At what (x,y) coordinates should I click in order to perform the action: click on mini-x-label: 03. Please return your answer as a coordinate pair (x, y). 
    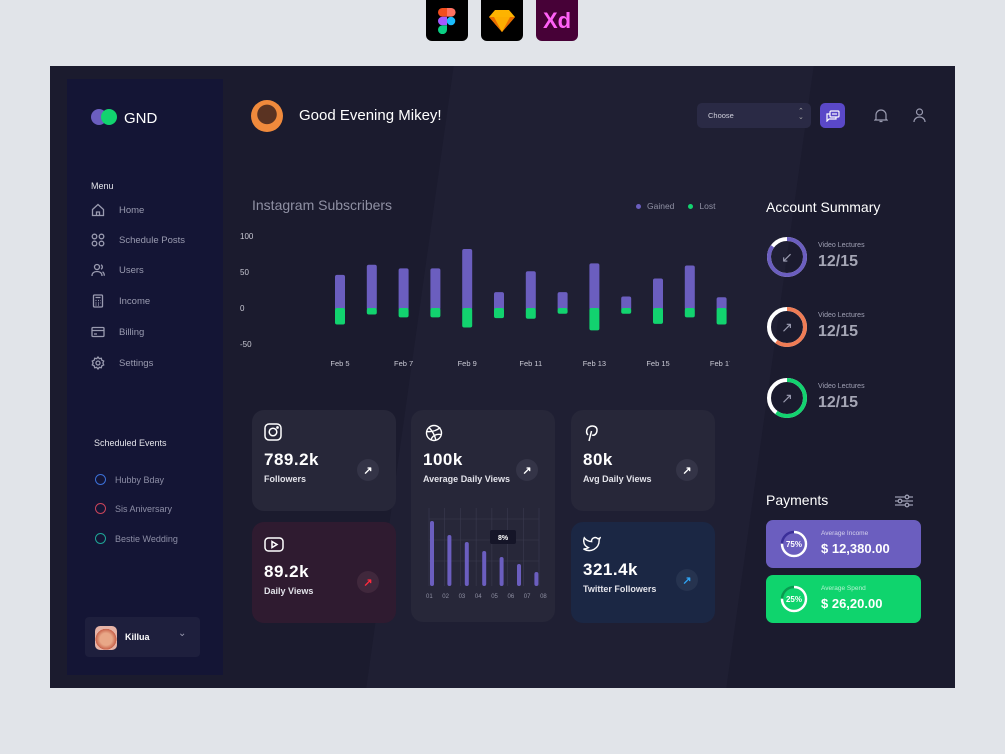
    Looking at the image, I should click on (462, 597).